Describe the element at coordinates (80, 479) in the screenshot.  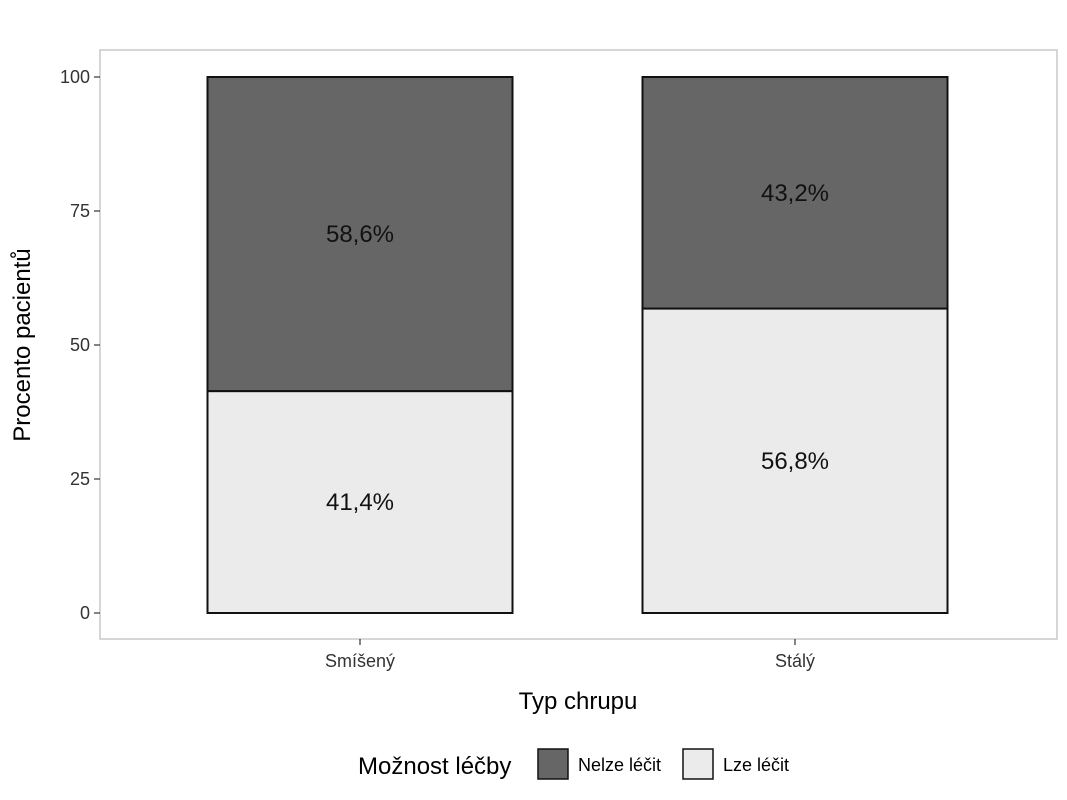
I see `y-tick-label: 25` at that location.